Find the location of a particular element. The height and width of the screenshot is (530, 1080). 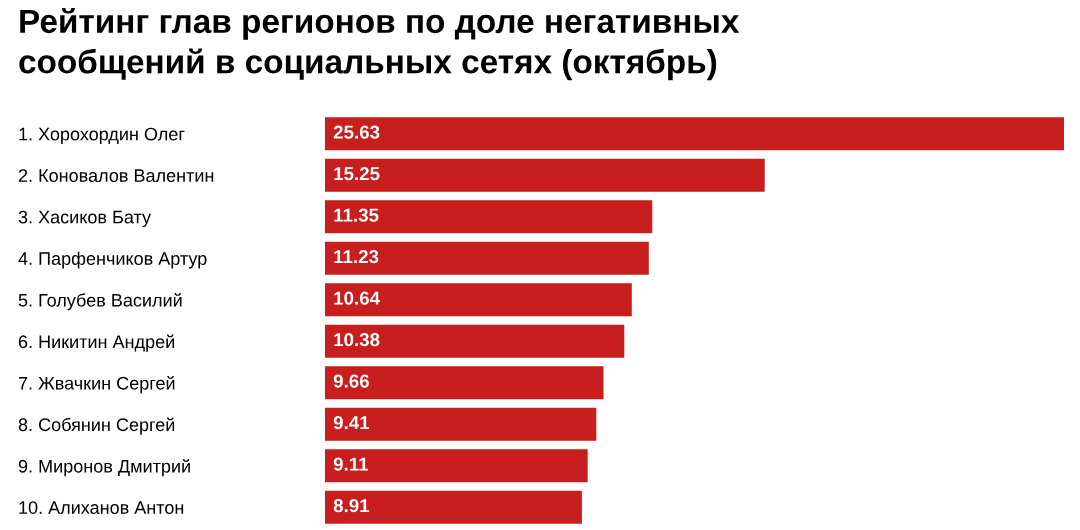

data-label: 10.64 is located at coordinates (357, 298).